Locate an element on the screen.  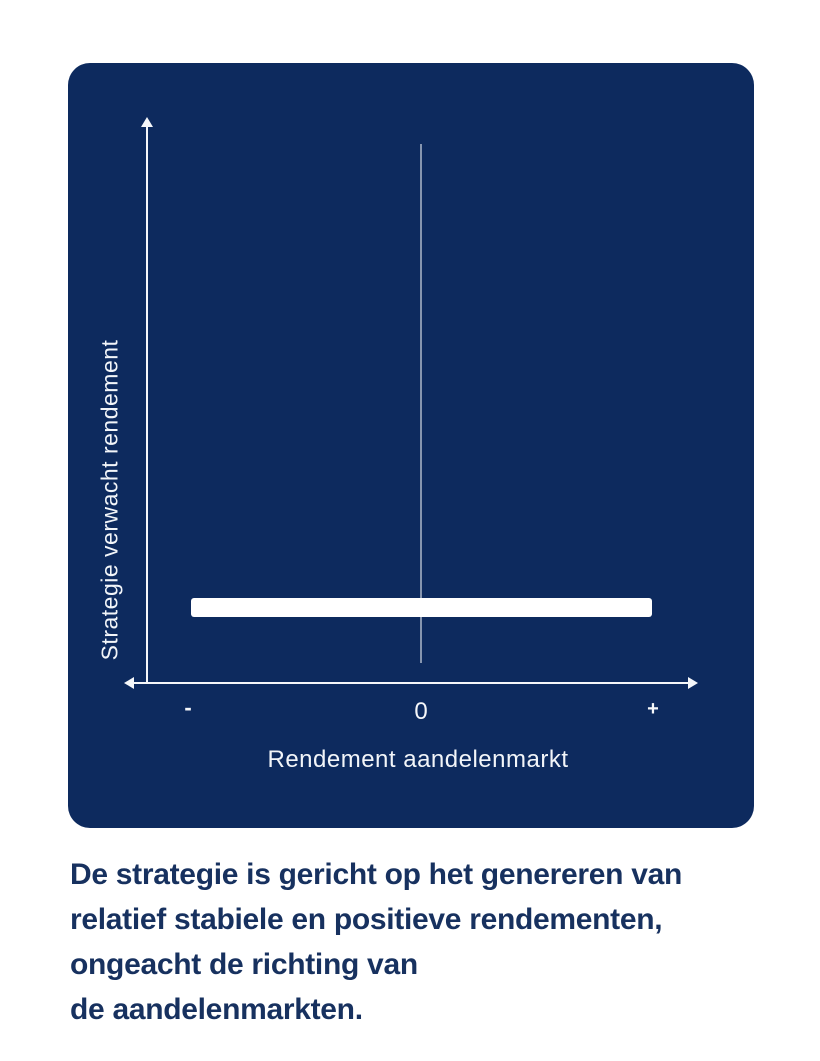
y-axis-arrow-up-icon is located at coordinates (146, 122).